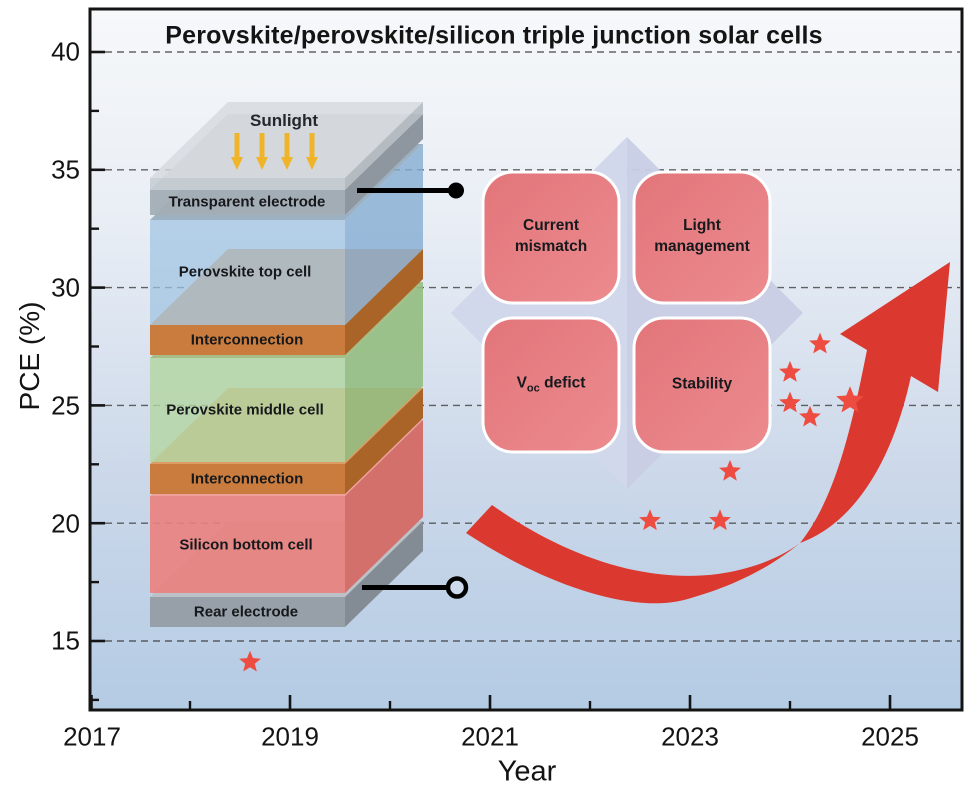 Image resolution: width=969 pixels, height=799 pixels. I want to click on layer-label-silicon-bottom-cell: Silicon bottom cell, so click(246, 545).